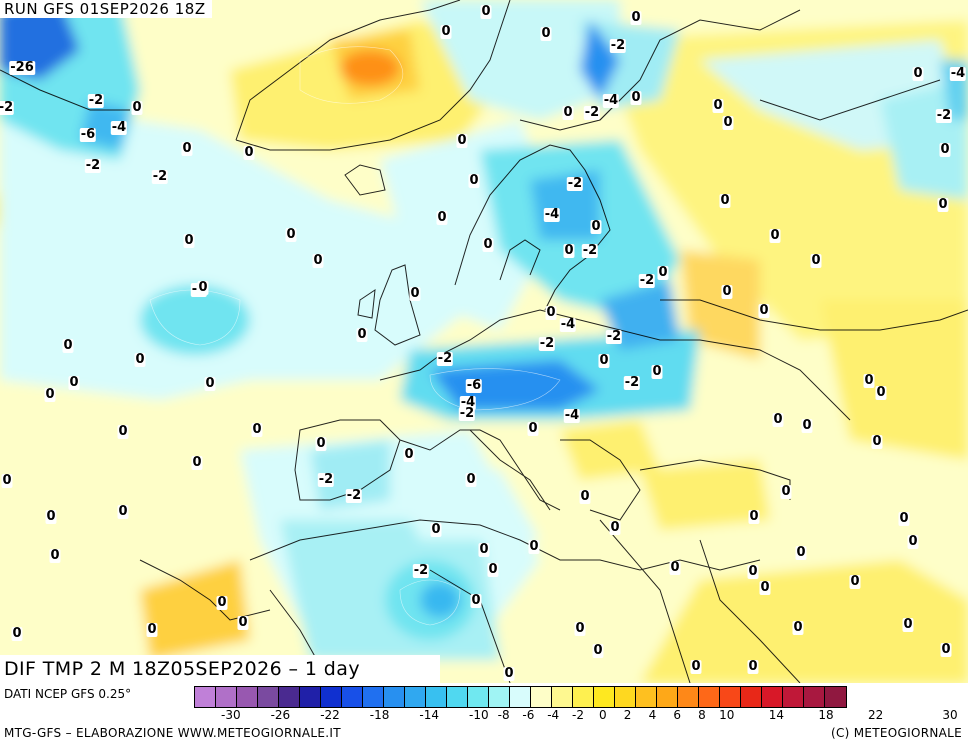 This screenshot has width=968, height=745. Describe the element at coordinates (429, 715) in the screenshot. I see `scale-tick-label: -14` at that location.